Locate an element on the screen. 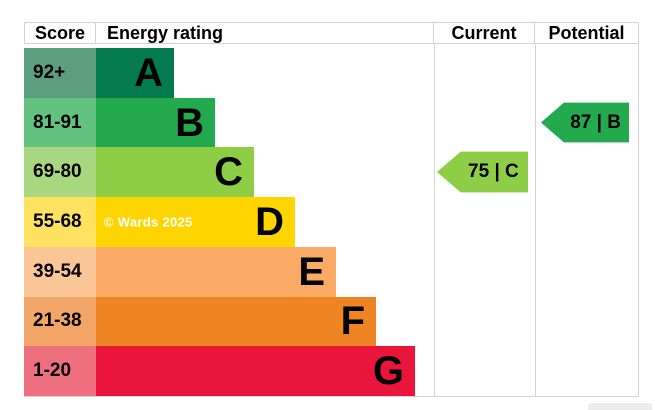 The image size is (655, 410). band-letter-G: G is located at coordinates (388, 371).